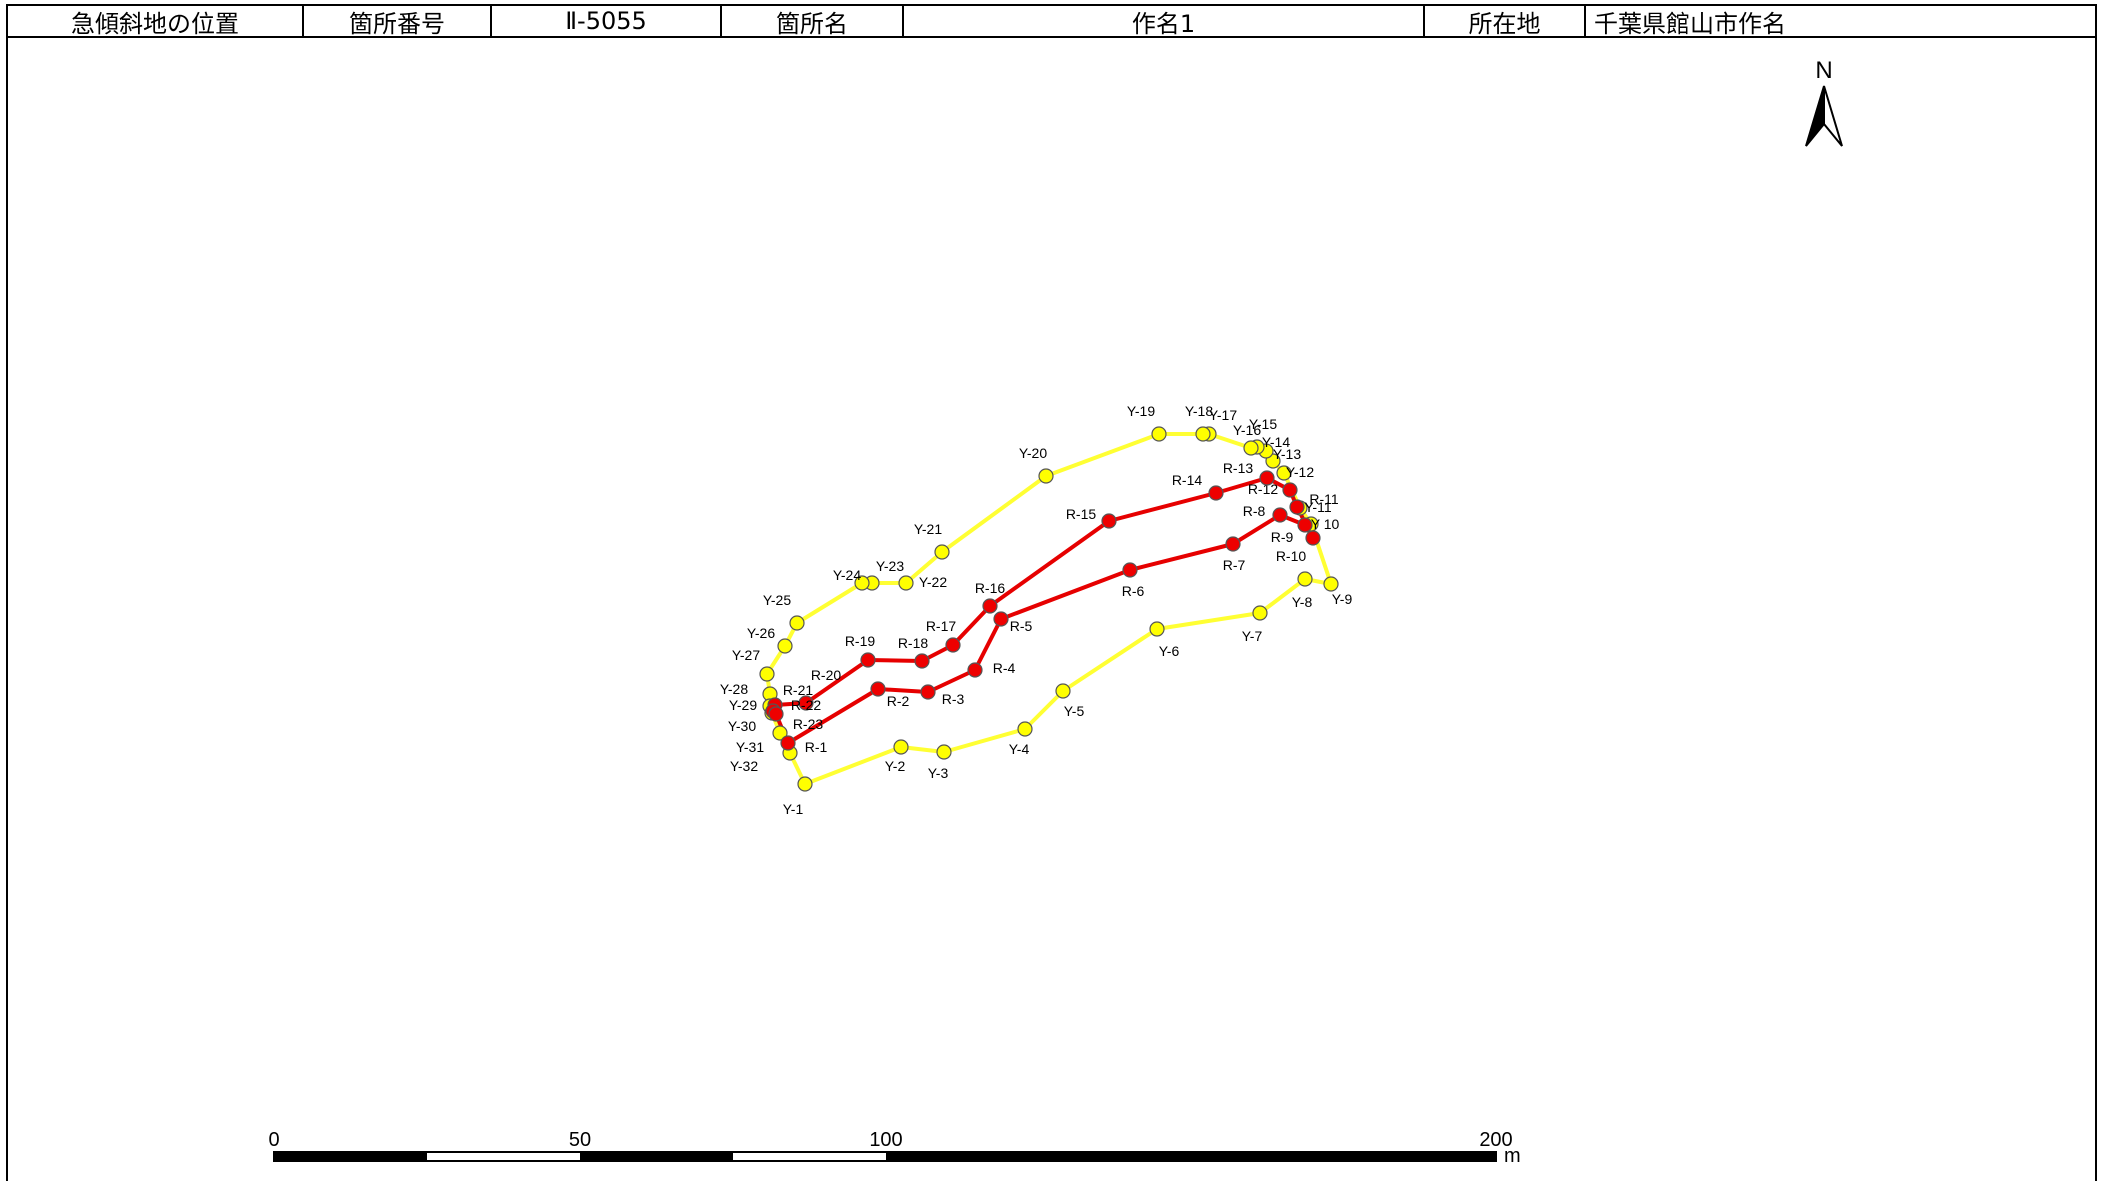 The height and width of the screenshot is (1181, 2105). Describe the element at coordinates (742, 726) in the screenshot. I see `yellow-label-y-30: Y-30` at that location.